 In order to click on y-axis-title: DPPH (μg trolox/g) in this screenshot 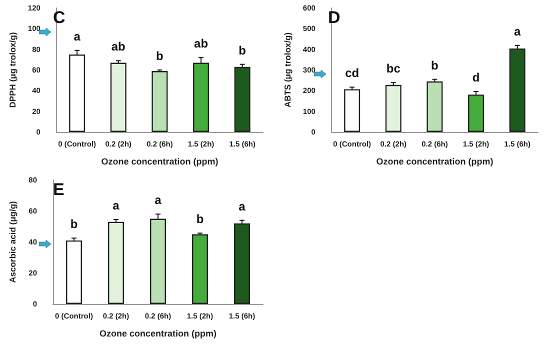, I will do `click(13, 70)`.